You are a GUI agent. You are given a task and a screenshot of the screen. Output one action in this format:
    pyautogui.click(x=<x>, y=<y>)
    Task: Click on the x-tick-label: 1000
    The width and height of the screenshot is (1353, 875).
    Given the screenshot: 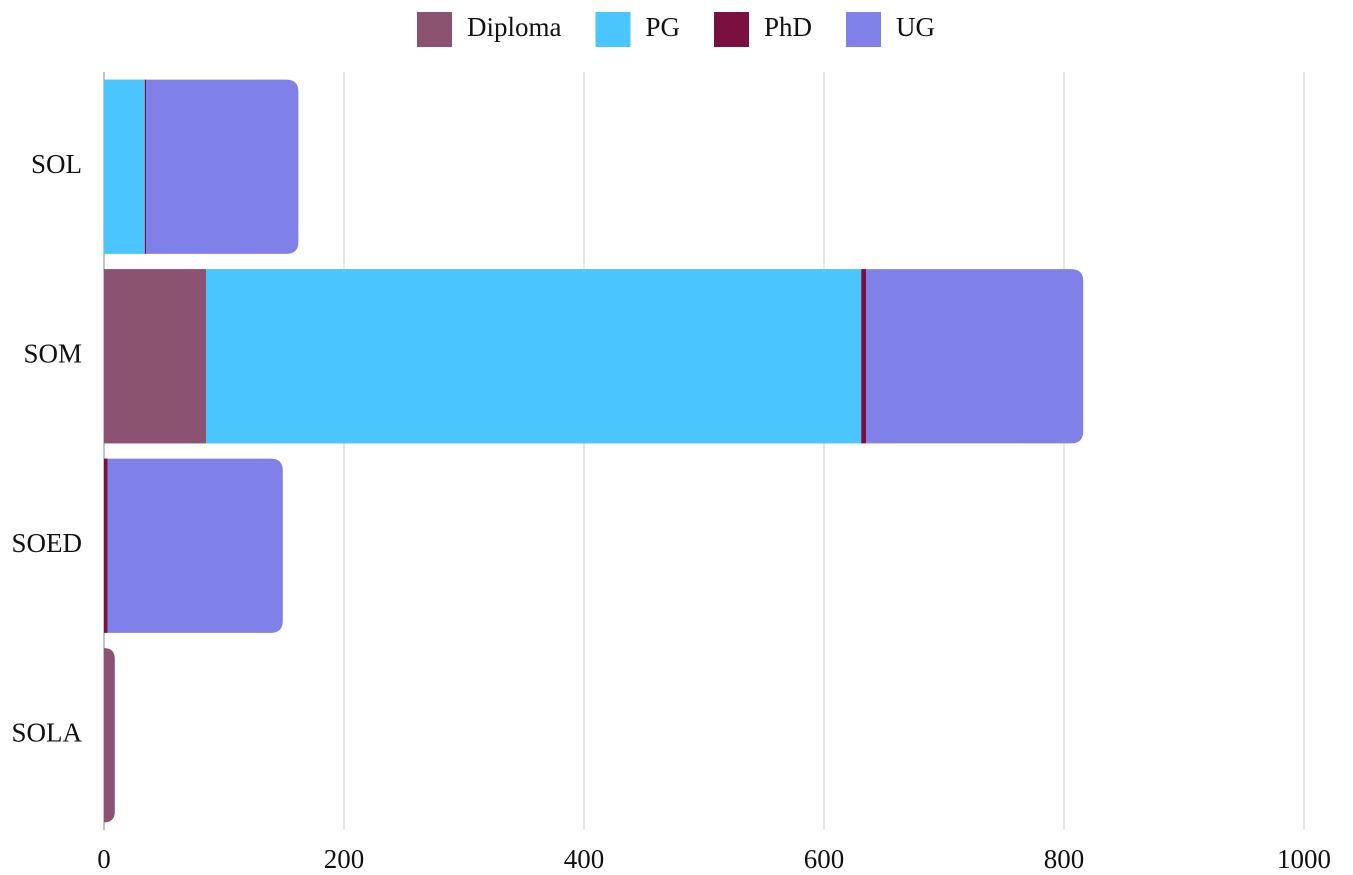 What is the action you would take?
    pyautogui.click(x=1304, y=859)
    